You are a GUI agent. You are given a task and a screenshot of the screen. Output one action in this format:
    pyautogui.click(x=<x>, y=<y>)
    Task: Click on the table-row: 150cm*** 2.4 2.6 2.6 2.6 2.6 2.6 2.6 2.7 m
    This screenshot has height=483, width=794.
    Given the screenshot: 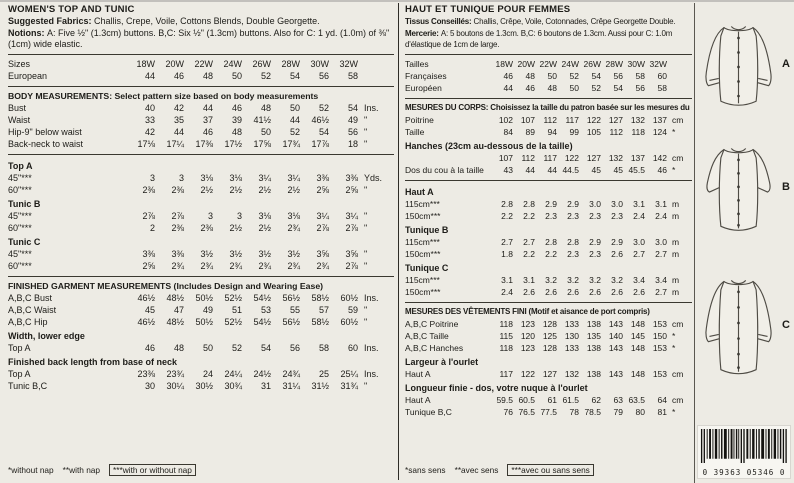 What is the action you would take?
    pyautogui.click(x=548, y=292)
    